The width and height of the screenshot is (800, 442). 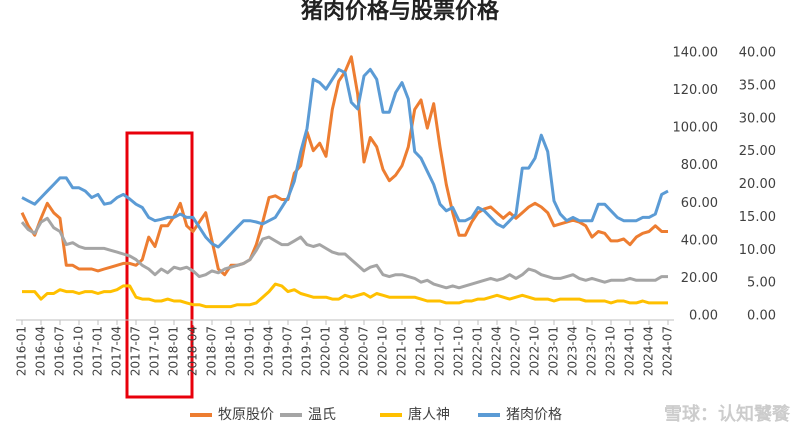 I want to click on x-tick-label: 2016-10, so click(x=79, y=351).